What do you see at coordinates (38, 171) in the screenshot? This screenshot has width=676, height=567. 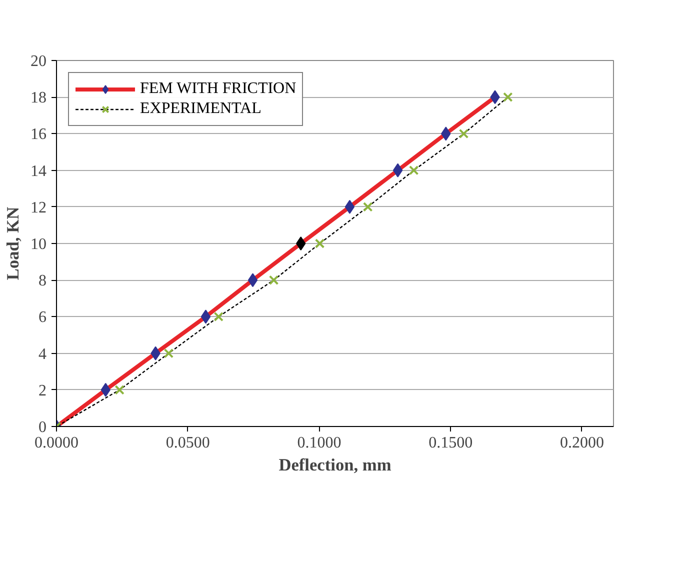 I see `y-tick-label: 14` at bounding box center [38, 171].